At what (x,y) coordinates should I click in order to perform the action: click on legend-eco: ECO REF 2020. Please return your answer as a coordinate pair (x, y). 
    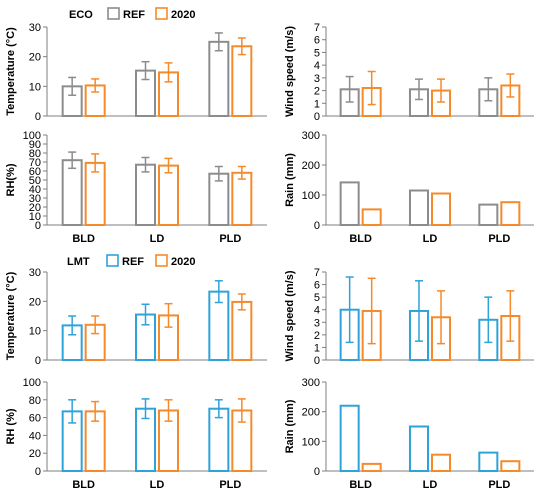
    Looking at the image, I should click on (132, 14).